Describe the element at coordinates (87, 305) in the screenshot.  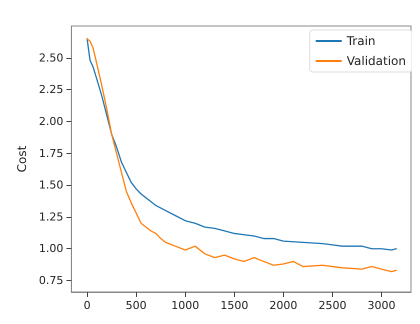
I see `x-tick-label: 0` at that location.